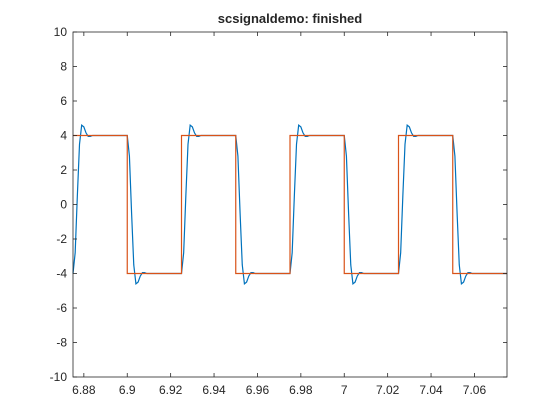 Image resolution: width=560 pixels, height=420 pixels. What do you see at coordinates (84, 390) in the screenshot?
I see `x-tick-label: 6.88` at bounding box center [84, 390].